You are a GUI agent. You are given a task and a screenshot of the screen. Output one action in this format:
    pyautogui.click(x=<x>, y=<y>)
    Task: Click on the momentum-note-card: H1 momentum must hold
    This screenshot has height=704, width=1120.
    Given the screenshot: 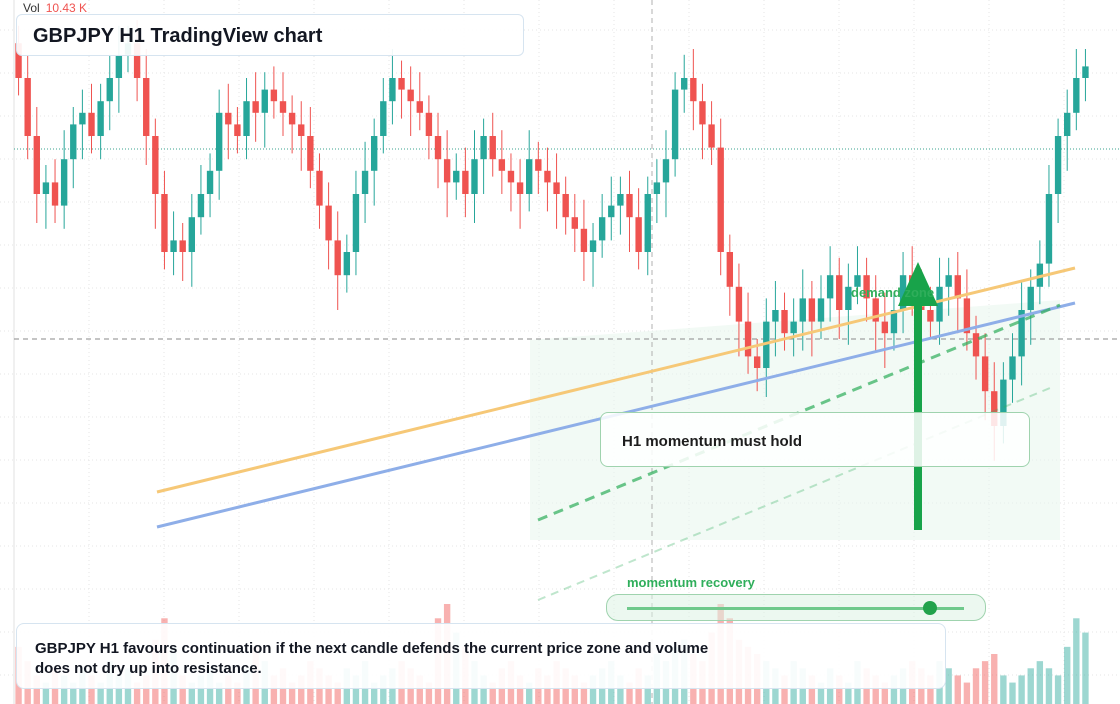 What is the action you would take?
    pyautogui.click(x=815, y=439)
    